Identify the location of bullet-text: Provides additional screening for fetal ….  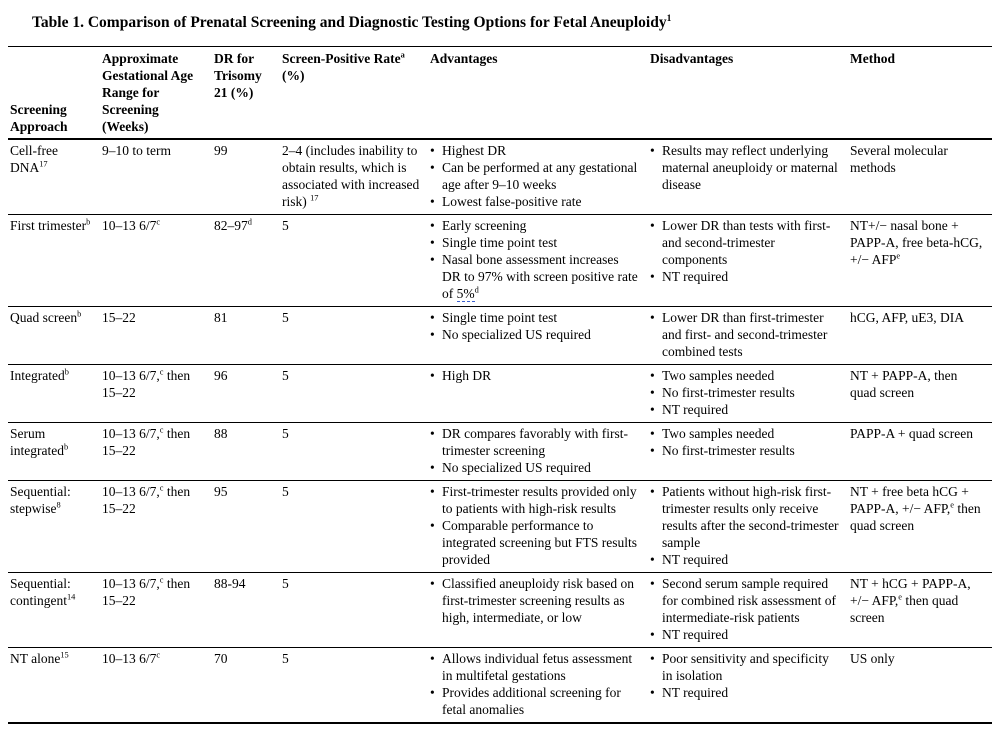
(531, 701).